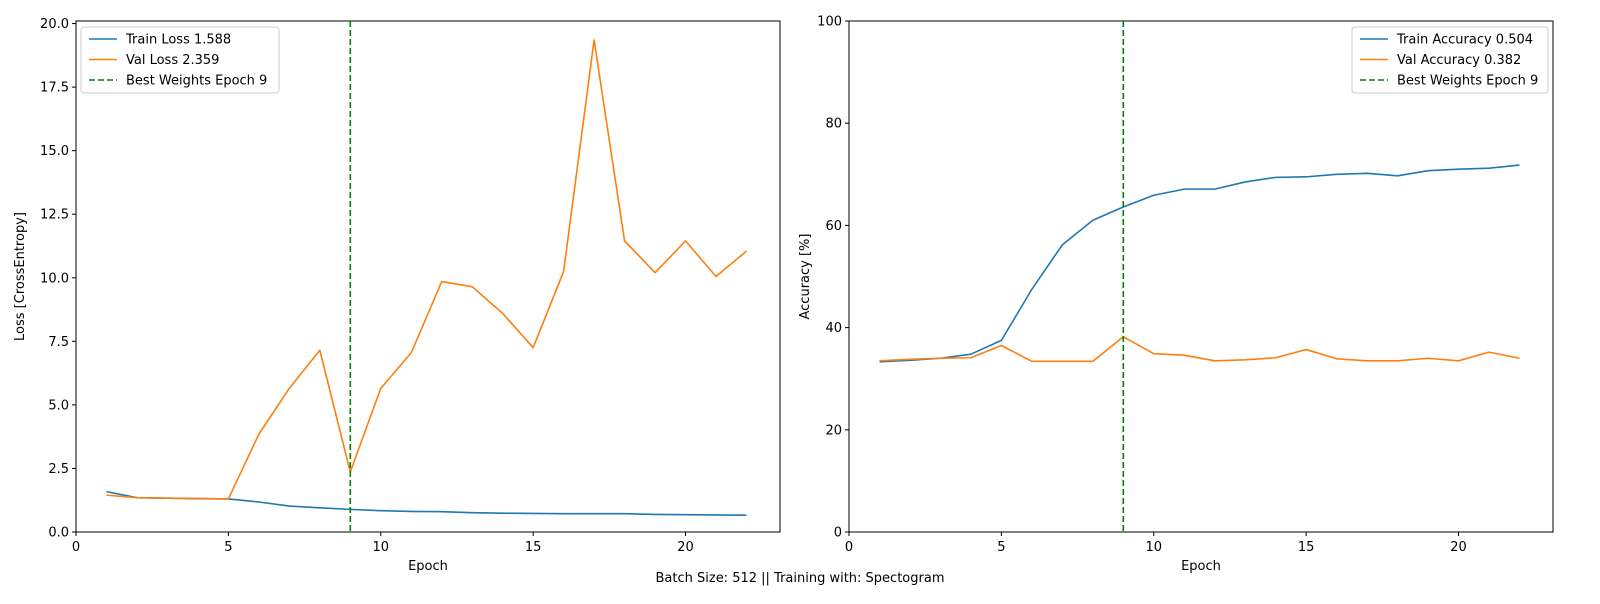  Describe the element at coordinates (805, 277) in the screenshot. I see `y-axis-label: Accuracy [%]` at that location.